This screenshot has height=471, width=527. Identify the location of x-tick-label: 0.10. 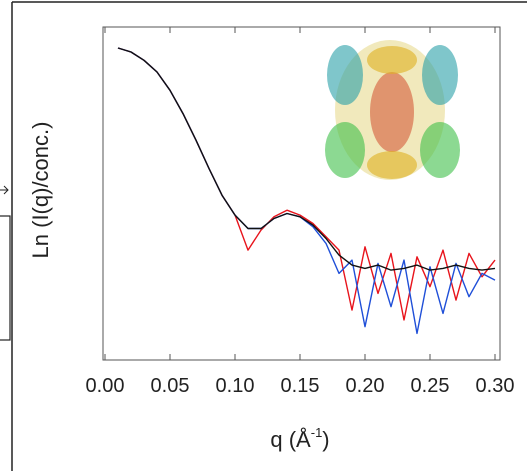
(235, 386).